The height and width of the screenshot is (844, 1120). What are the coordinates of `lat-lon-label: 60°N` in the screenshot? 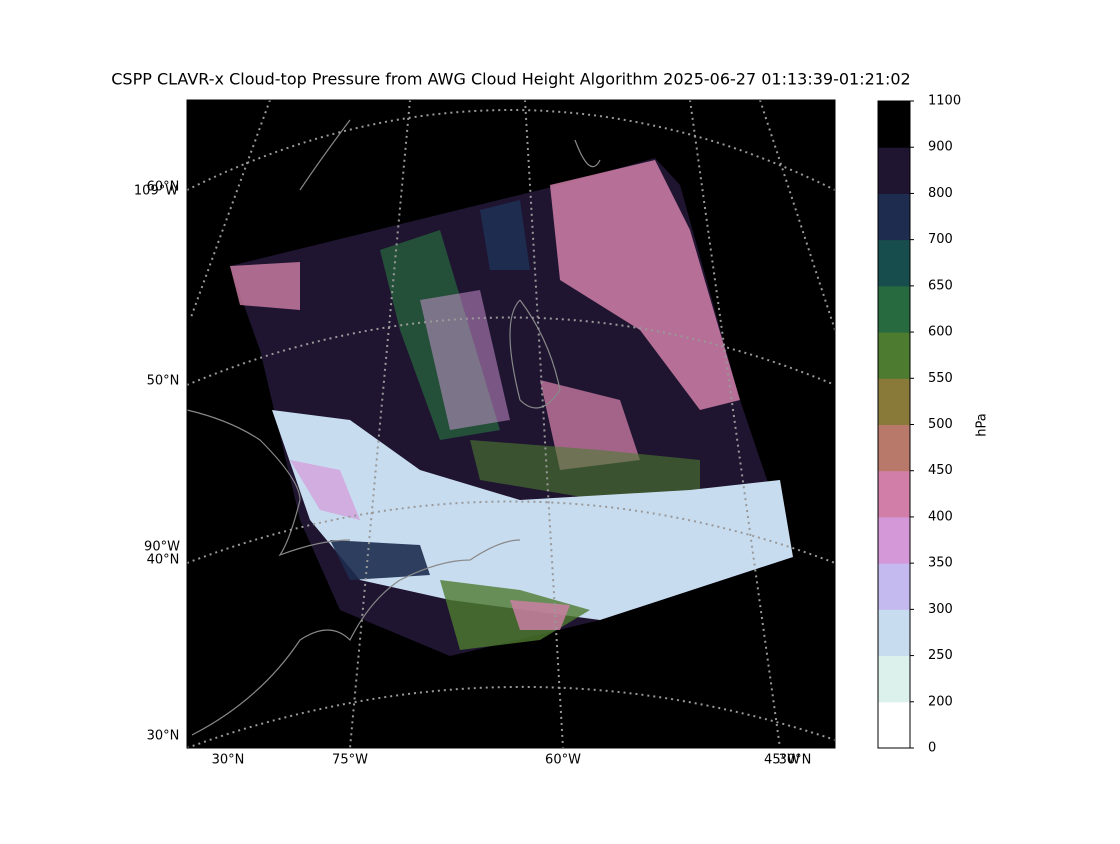 It's located at (163, 187).